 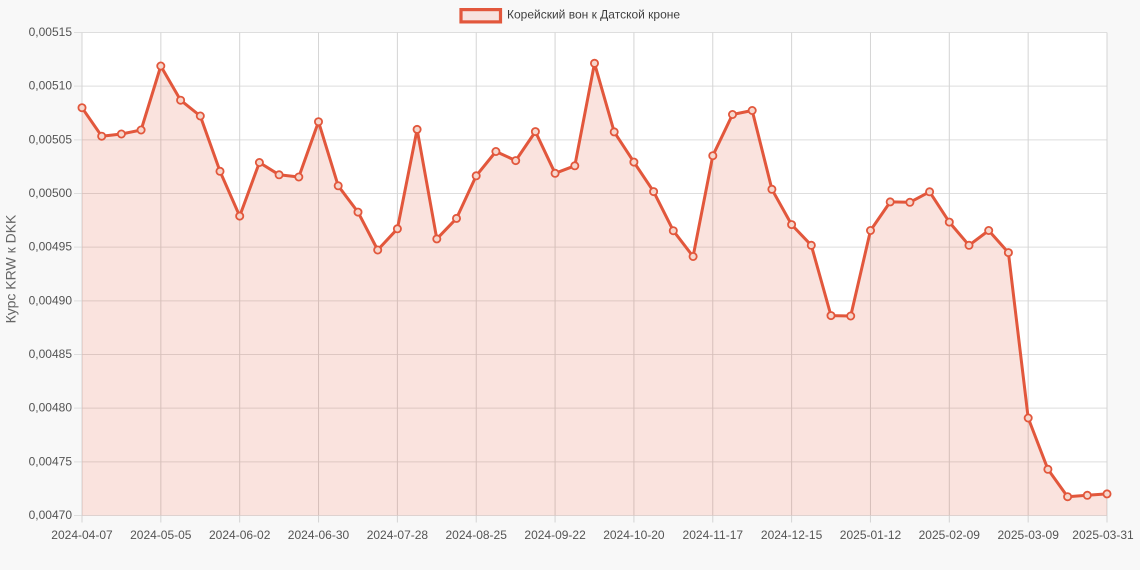 I want to click on svg-text: 2025-02-09, so click(x=950, y=535).